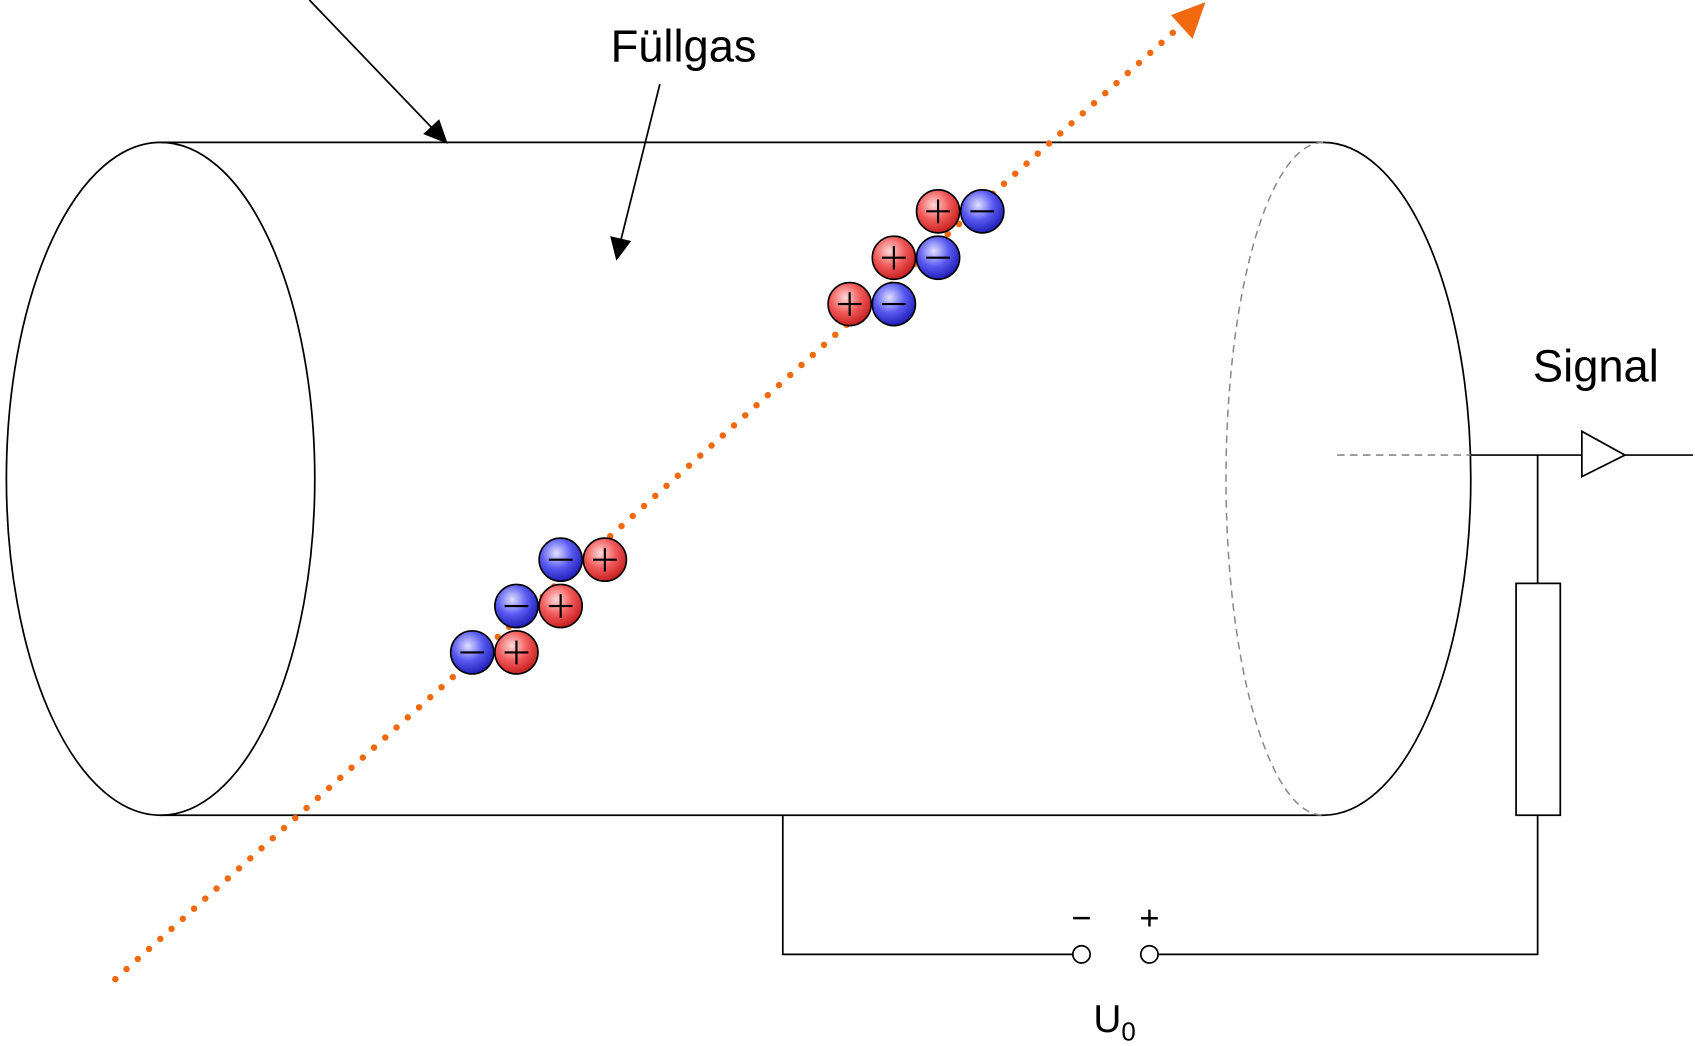 The image size is (1695, 1046). Describe the element at coordinates (1603, 454) in the screenshot. I see `amplifier` at that location.